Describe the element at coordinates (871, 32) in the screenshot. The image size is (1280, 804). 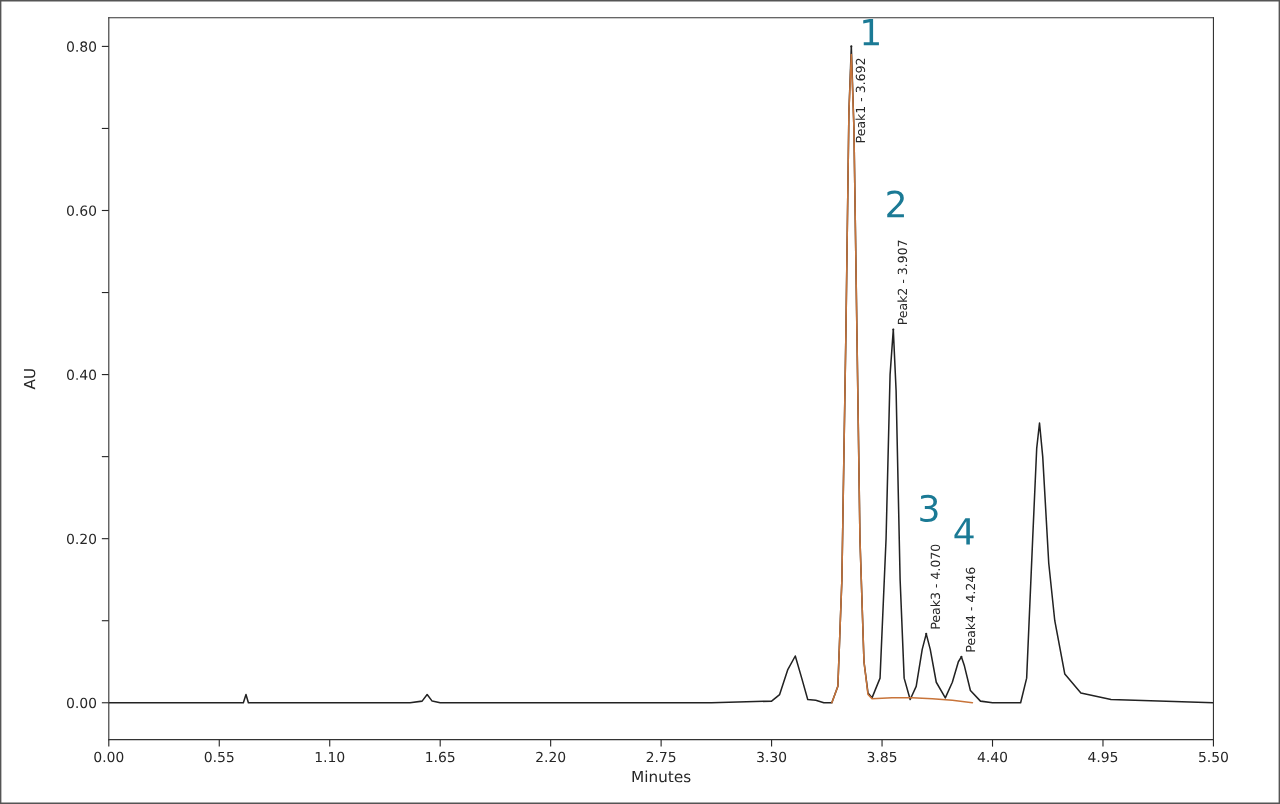
I see `annotation: 1` at that location.